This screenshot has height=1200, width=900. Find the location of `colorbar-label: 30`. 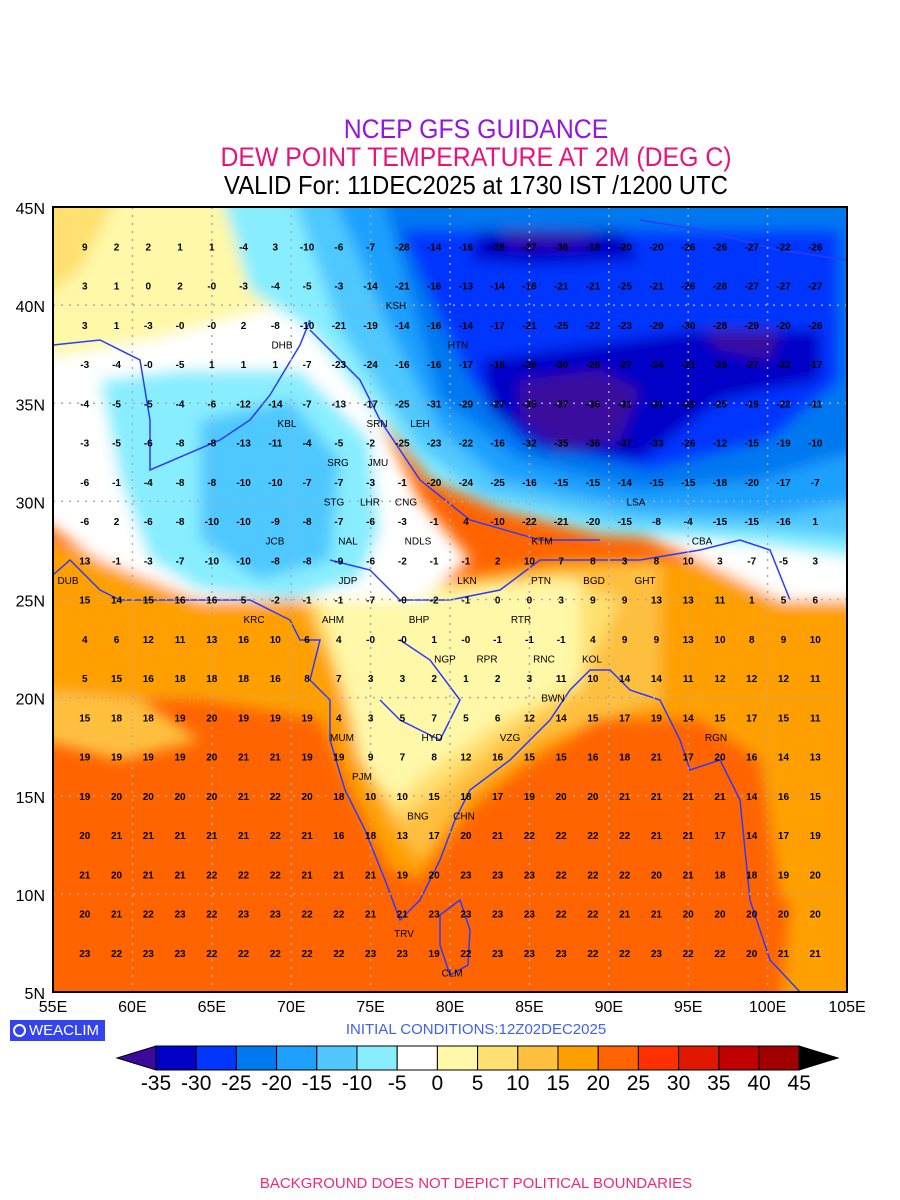

colorbar-label: 30 is located at coordinates (678, 1083).